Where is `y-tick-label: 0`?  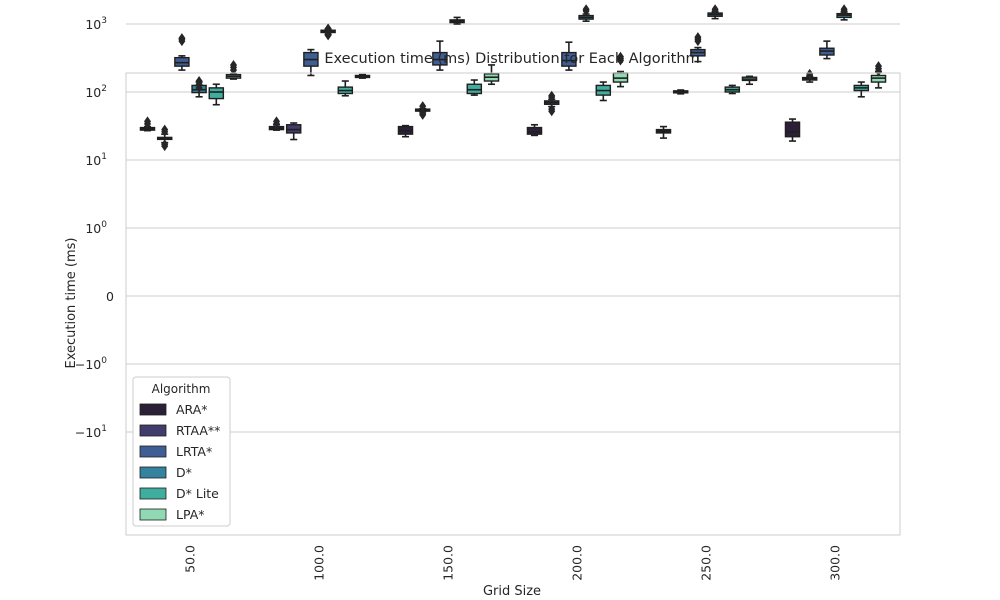
y-tick-label: 0 is located at coordinates (110, 296).